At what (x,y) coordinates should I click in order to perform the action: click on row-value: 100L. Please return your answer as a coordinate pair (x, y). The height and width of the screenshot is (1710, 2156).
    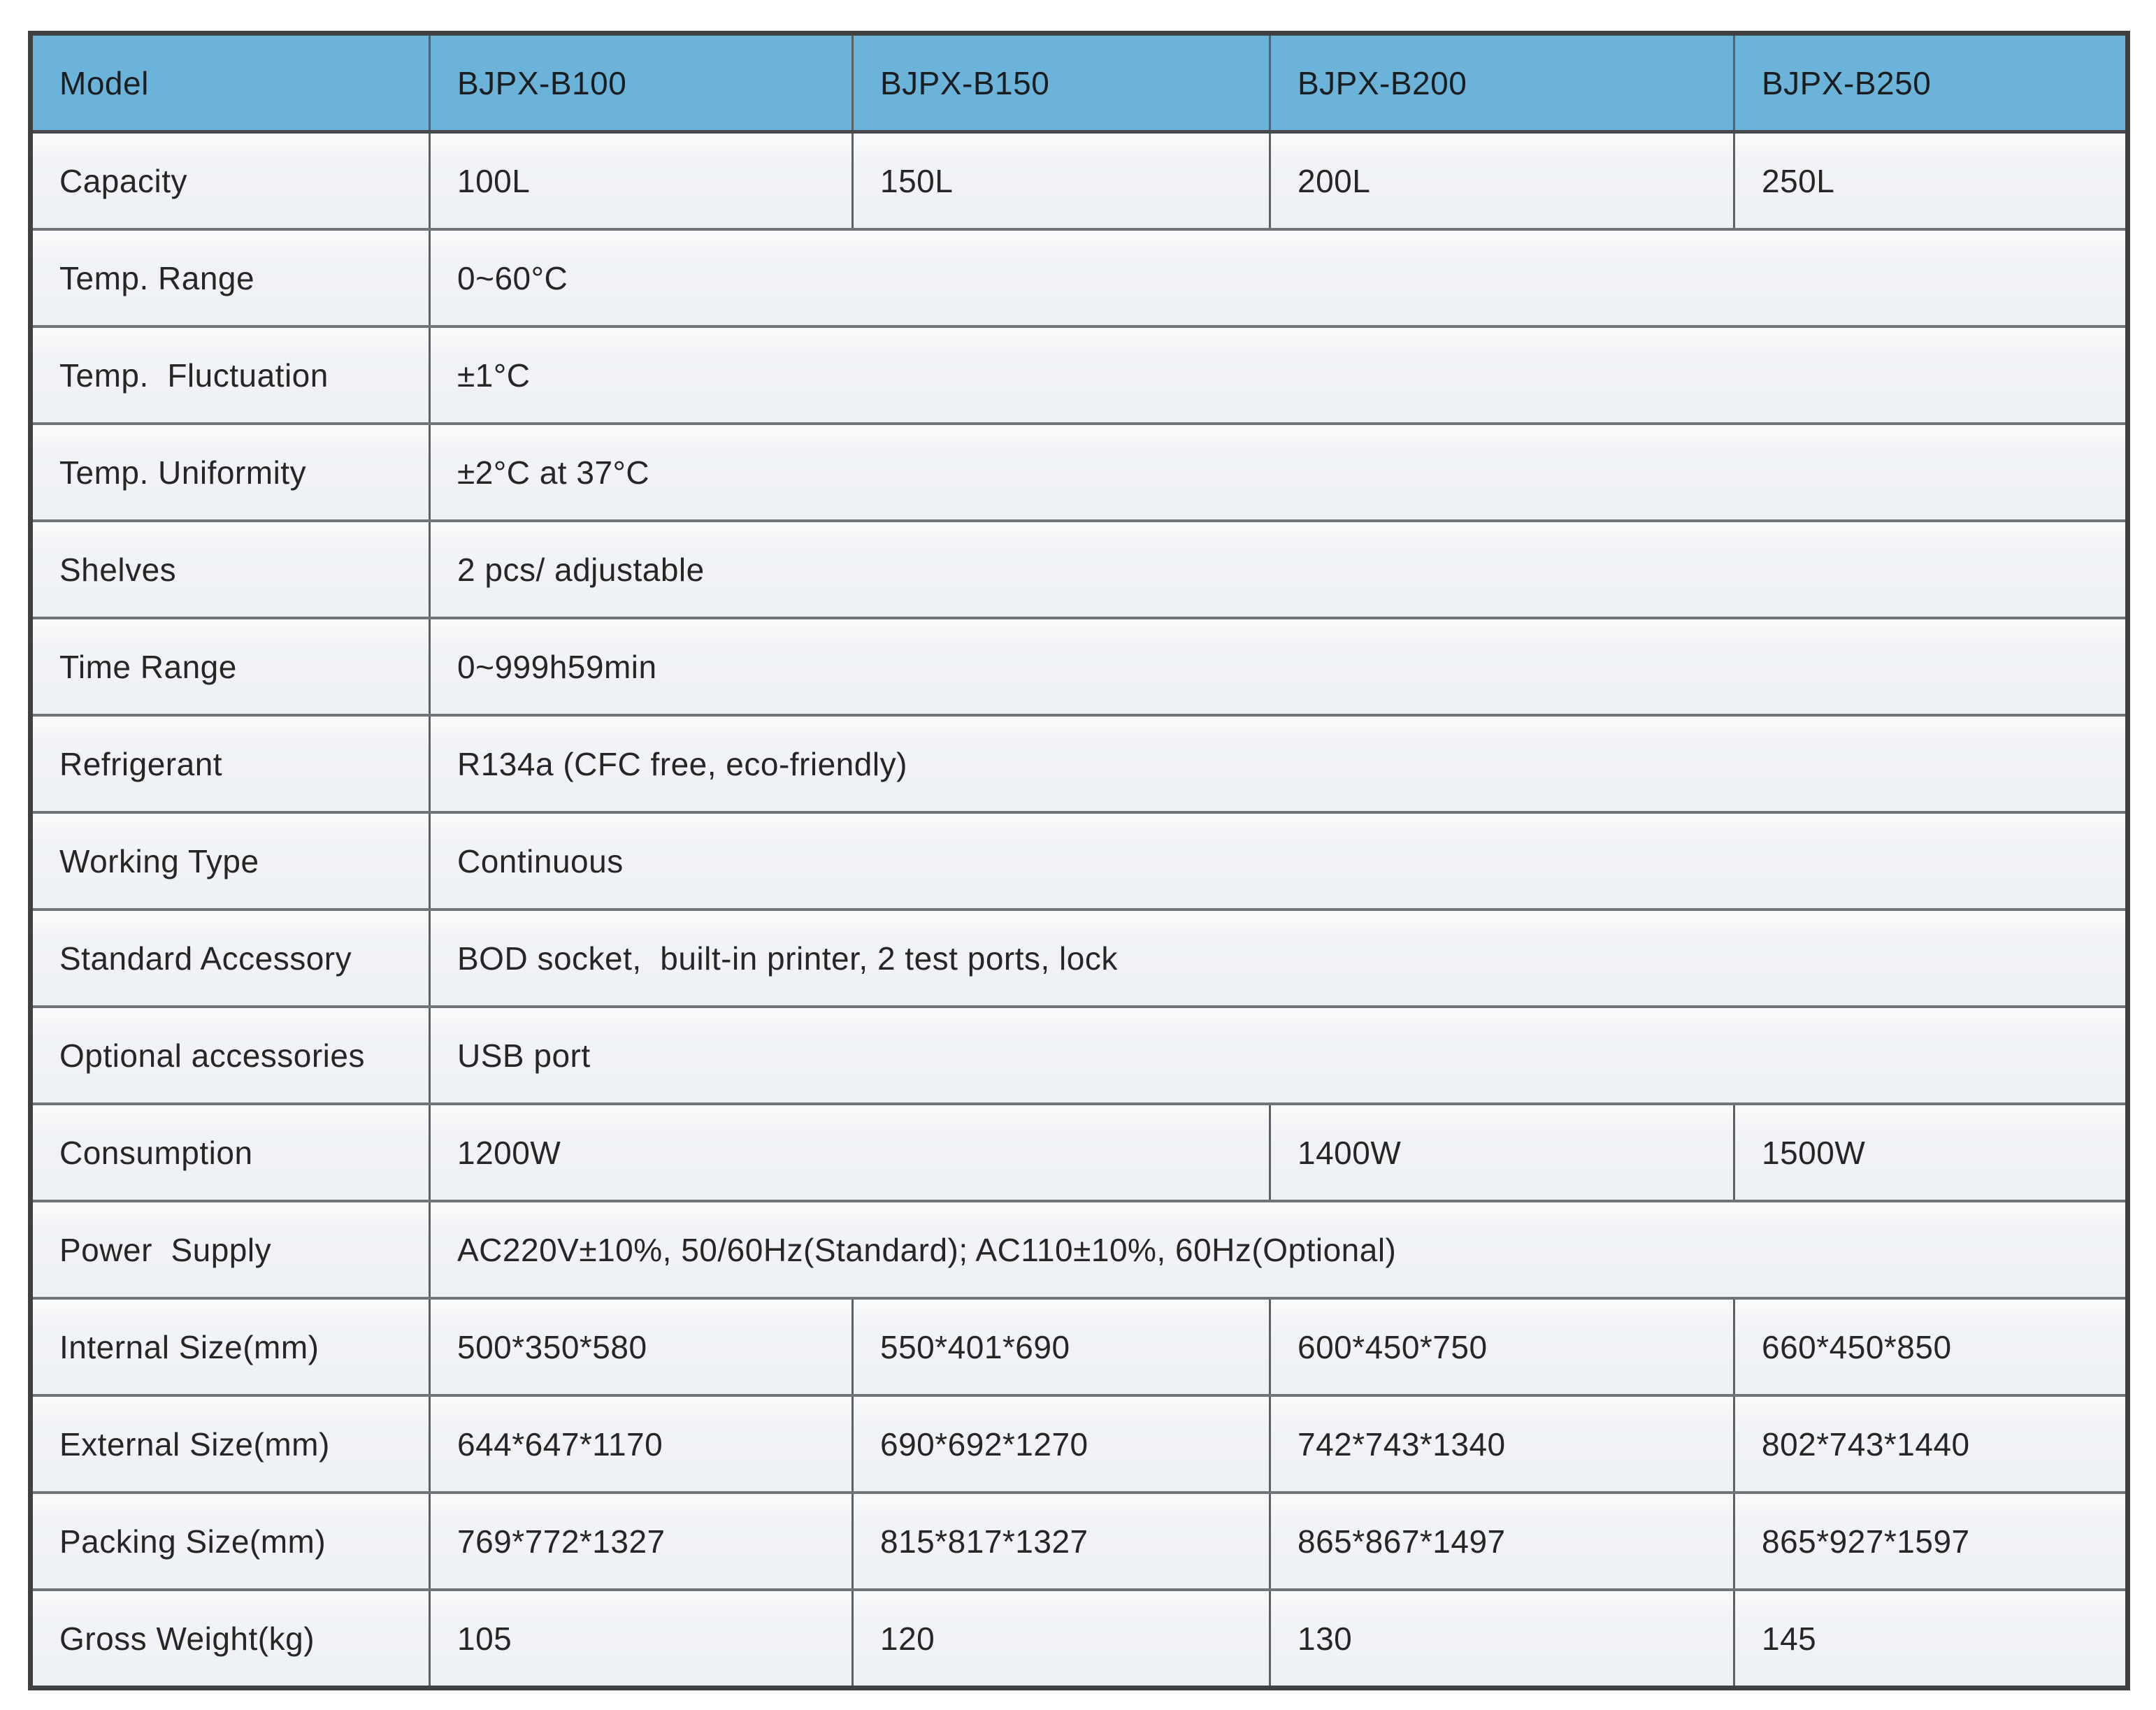
    Looking at the image, I should click on (641, 180).